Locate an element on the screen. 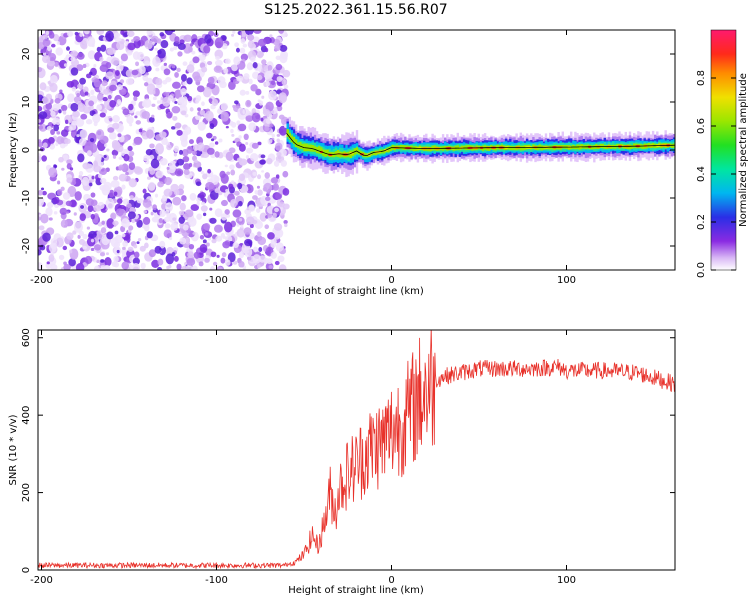  spectrogram-y-tick-label: -10 is located at coordinates (26, 198).